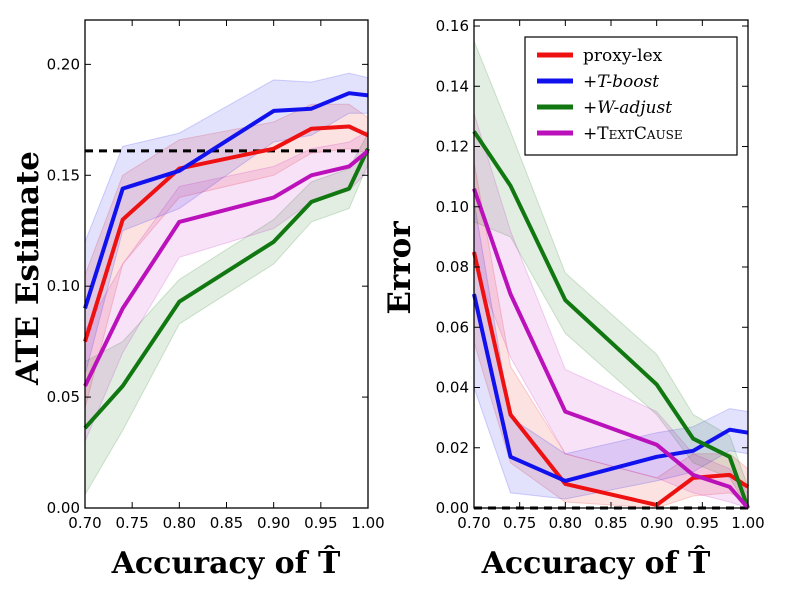 The image size is (805, 590). What do you see at coordinates (452, 267) in the screenshot?
I see `right-y-tick-label: 0.08` at bounding box center [452, 267].